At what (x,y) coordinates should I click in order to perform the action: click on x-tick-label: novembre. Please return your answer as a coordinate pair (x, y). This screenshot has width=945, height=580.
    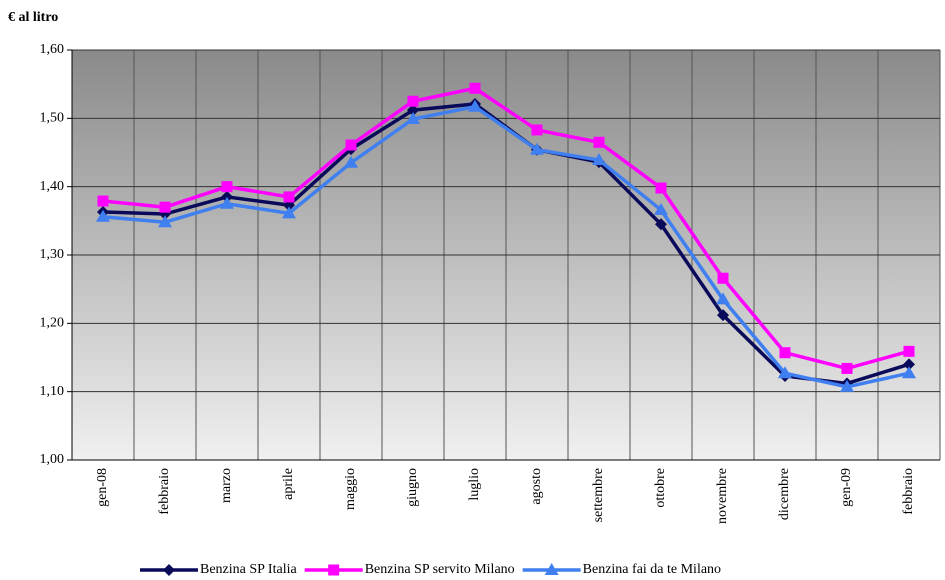
    Looking at the image, I should click on (722, 496).